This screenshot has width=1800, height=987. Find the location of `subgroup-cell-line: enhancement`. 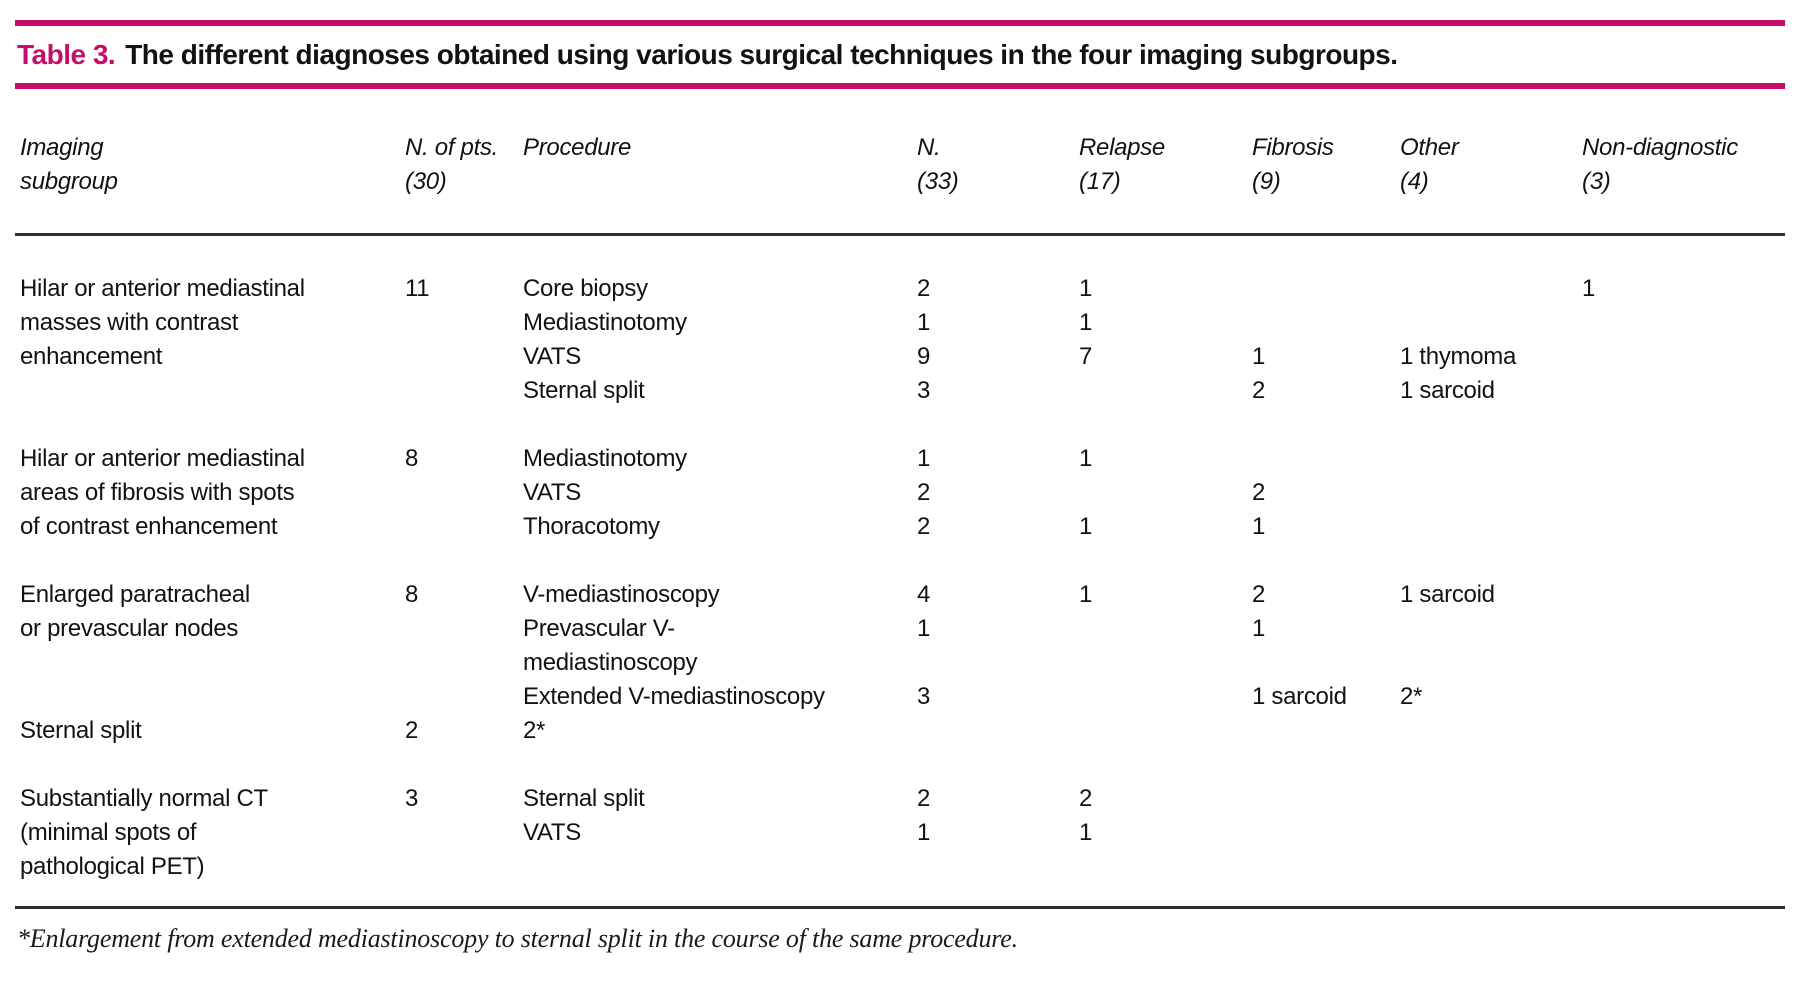

subgroup-cell-line: enhancement is located at coordinates (91, 356).